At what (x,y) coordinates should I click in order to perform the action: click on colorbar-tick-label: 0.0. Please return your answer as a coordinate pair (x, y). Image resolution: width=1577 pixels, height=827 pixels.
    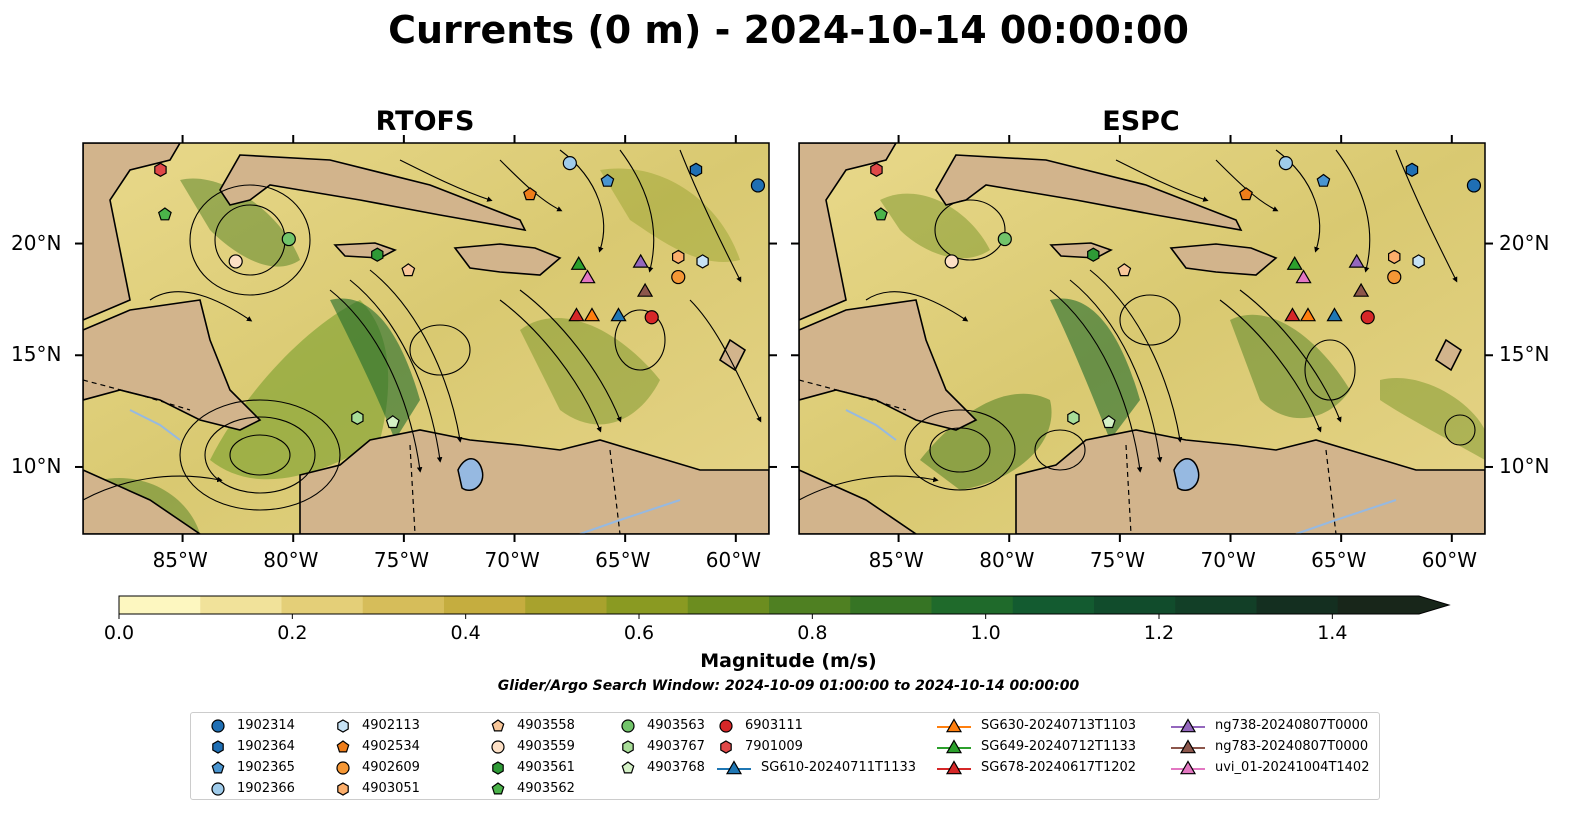
    Looking at the image, I should click on (119, 633).